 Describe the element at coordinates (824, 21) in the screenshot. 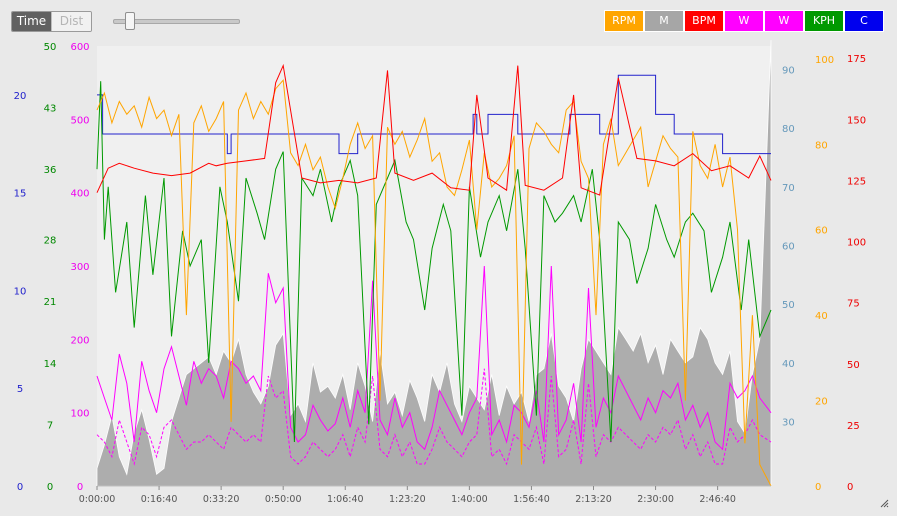

I see `legend-item-kph-5: KPH` at that location.